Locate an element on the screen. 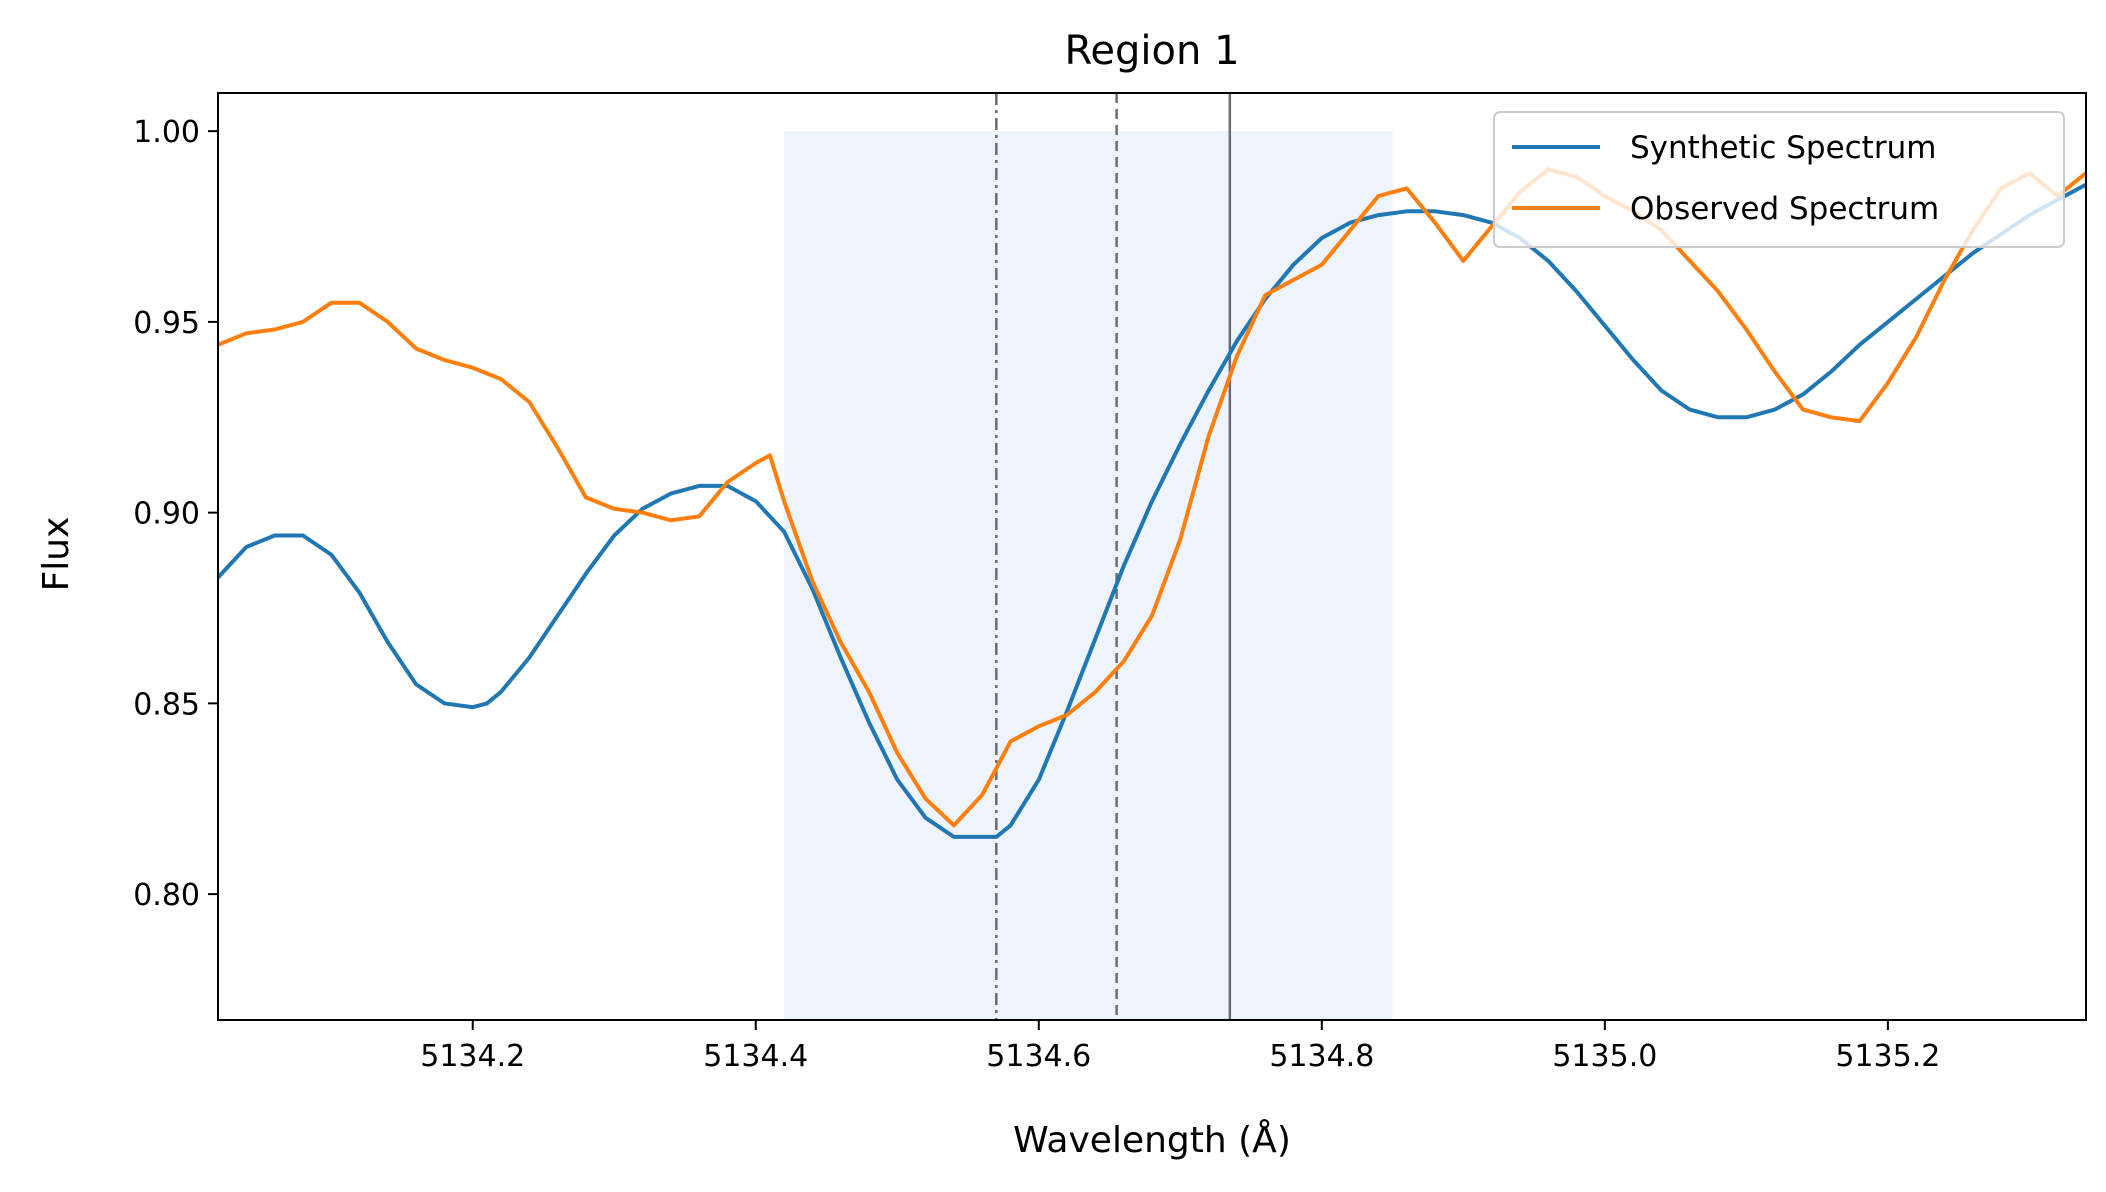  x-axis-label: Wavelength (Å) is located at coordinates (1152, 1139).